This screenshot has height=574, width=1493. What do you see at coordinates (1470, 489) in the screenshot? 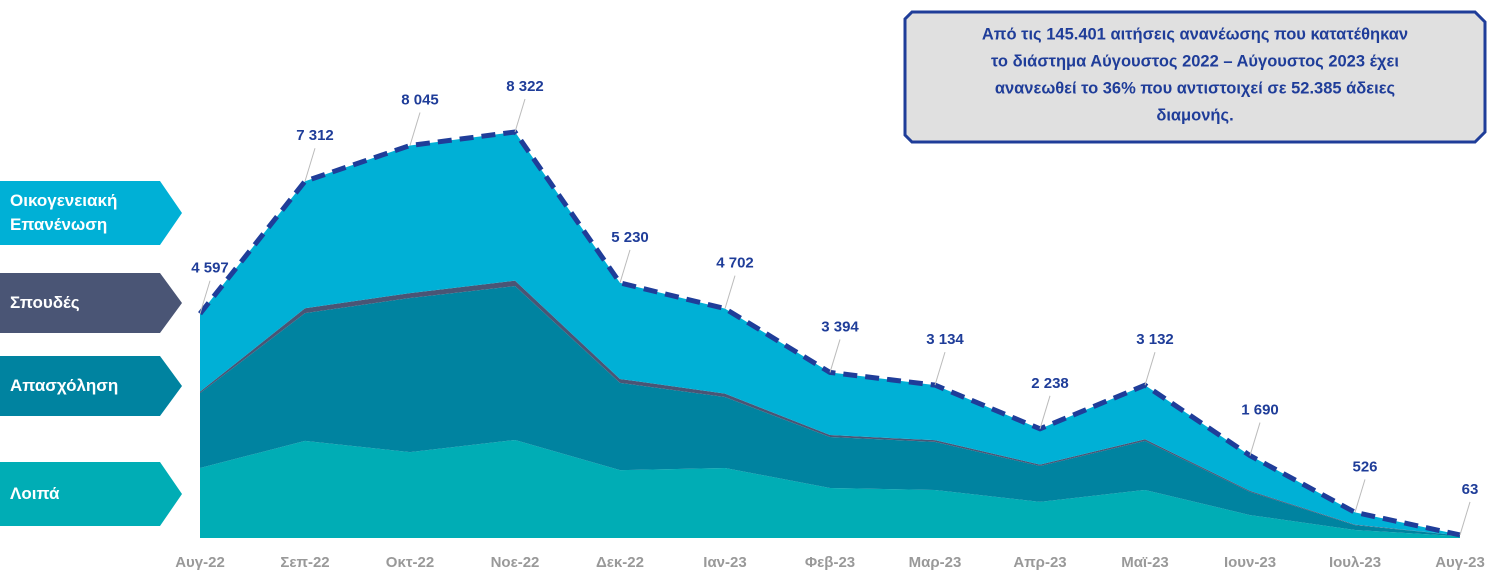
I see `total-label: 63` at bounding box center [1470, 489].